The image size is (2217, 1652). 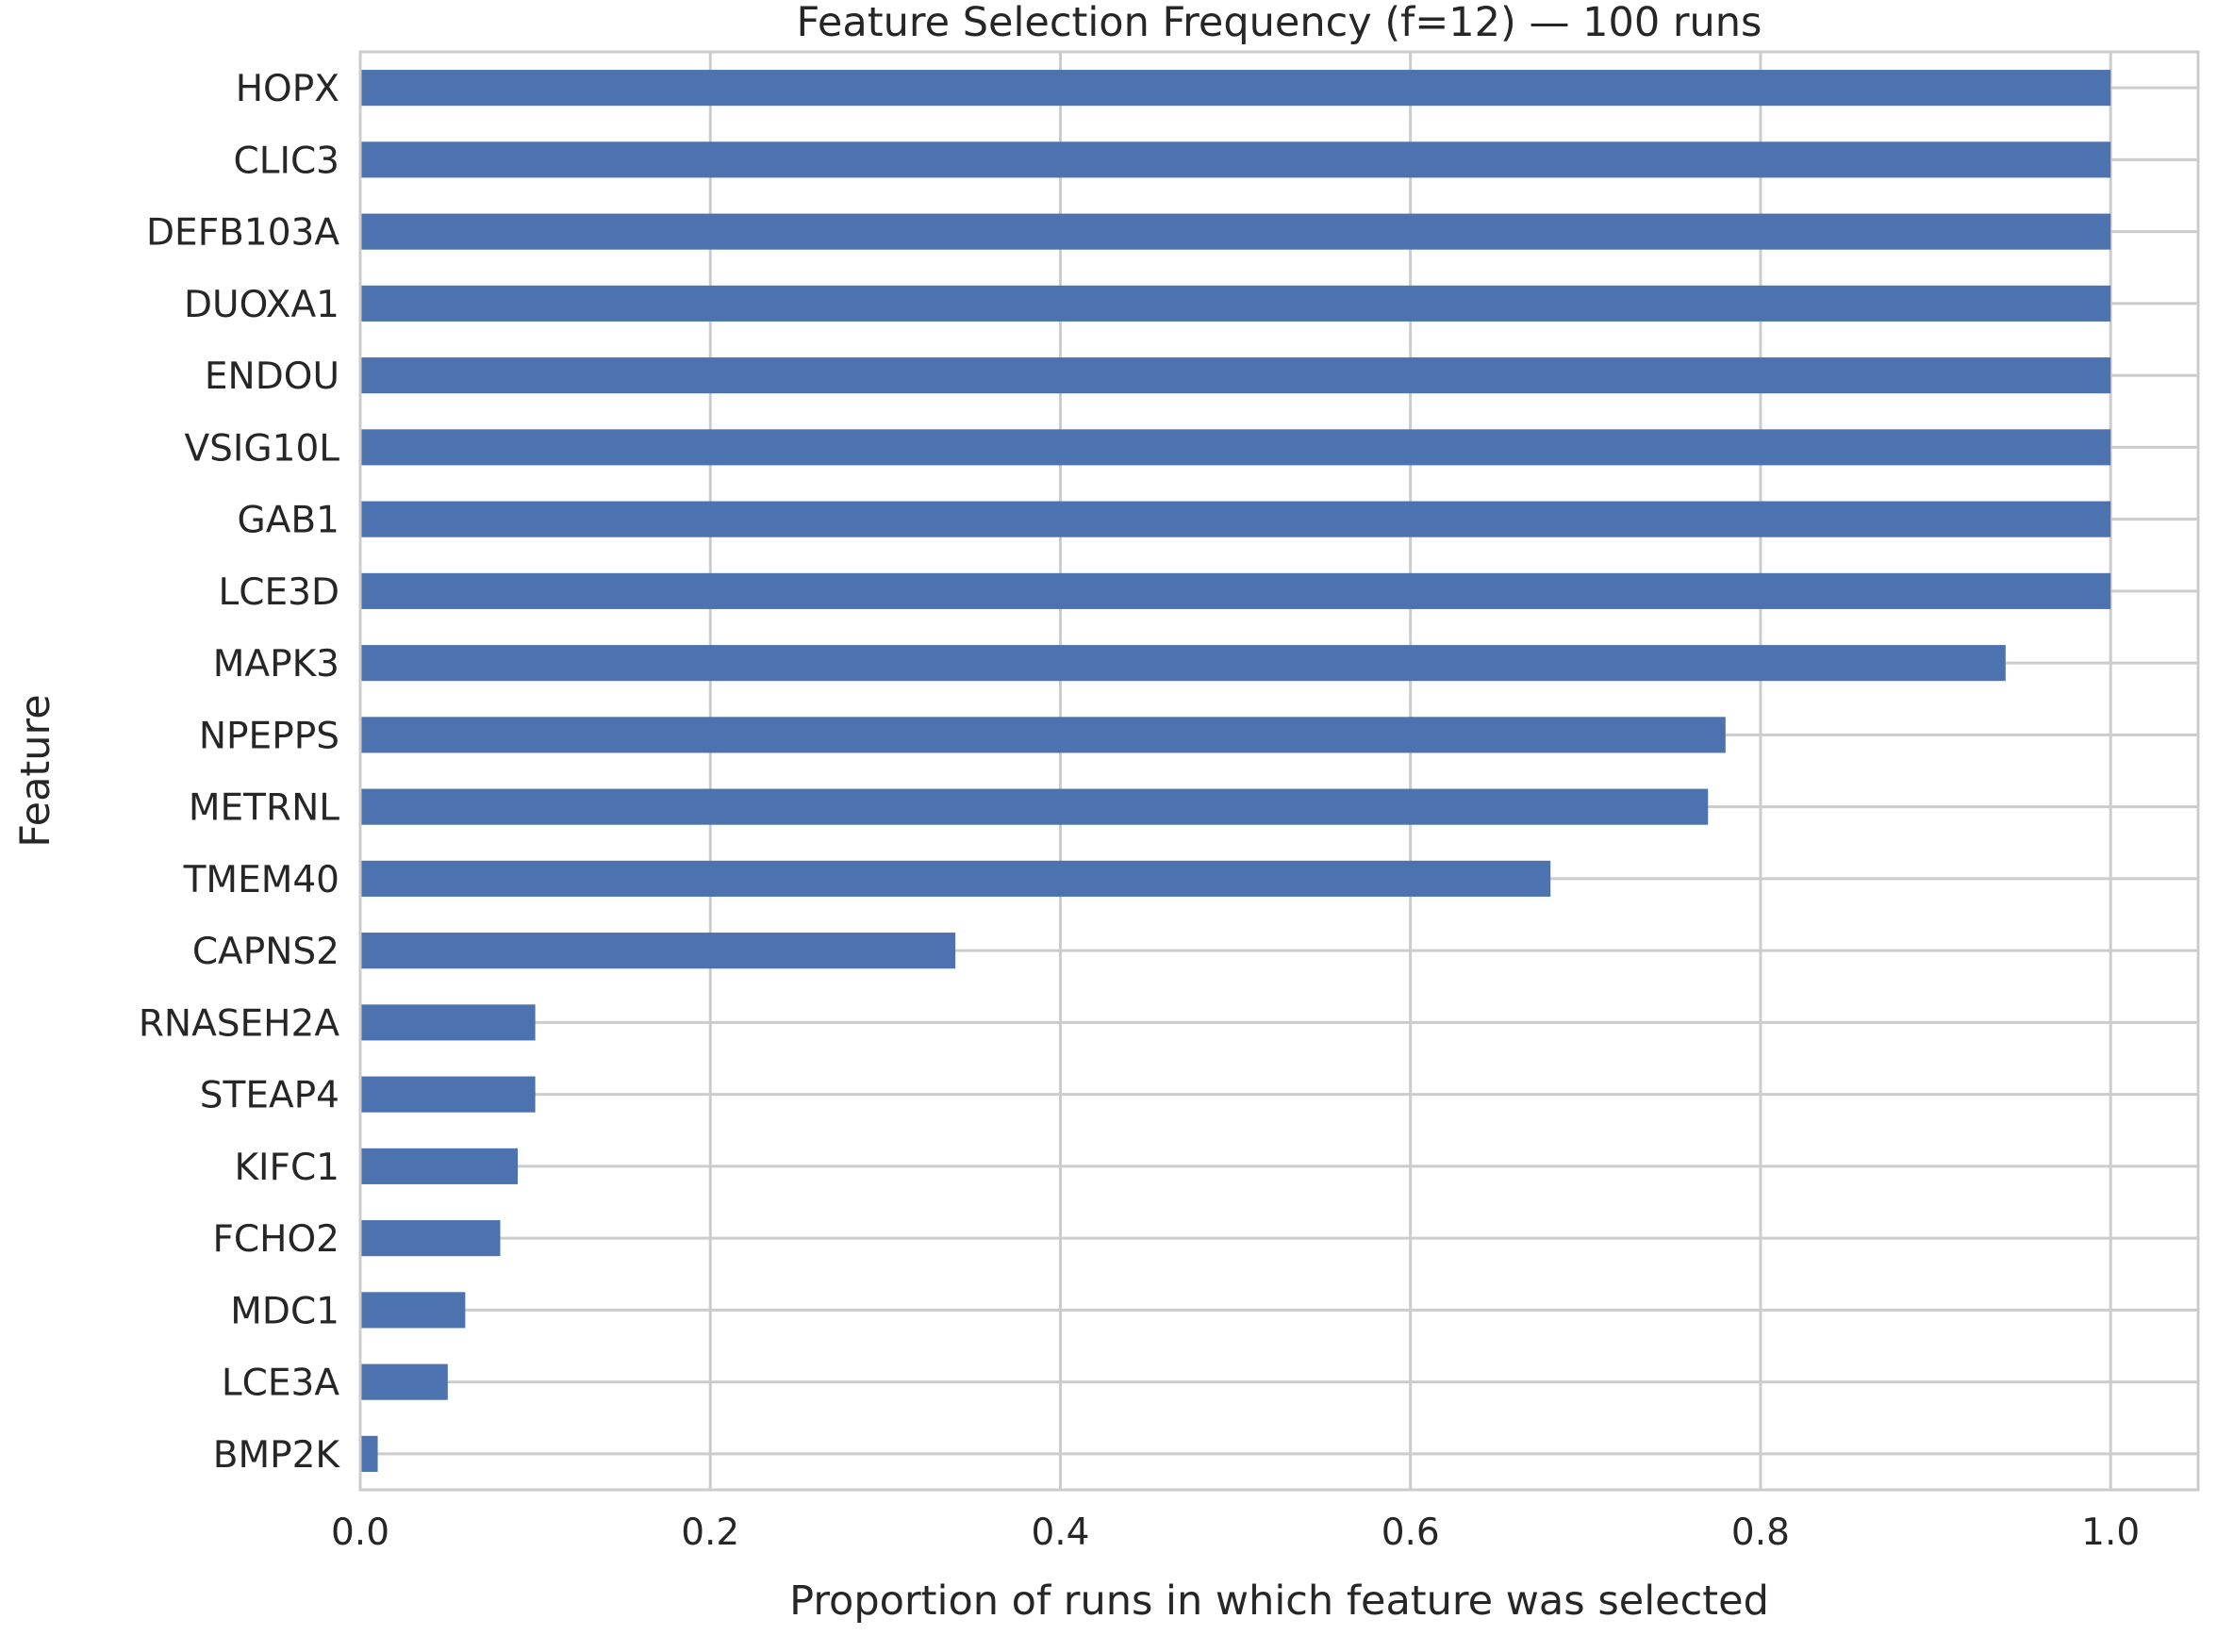 What do you see at coordinates (1043, 735) in the screenshot?
I see `bar-npepps` at bounding box center [1043, 735].